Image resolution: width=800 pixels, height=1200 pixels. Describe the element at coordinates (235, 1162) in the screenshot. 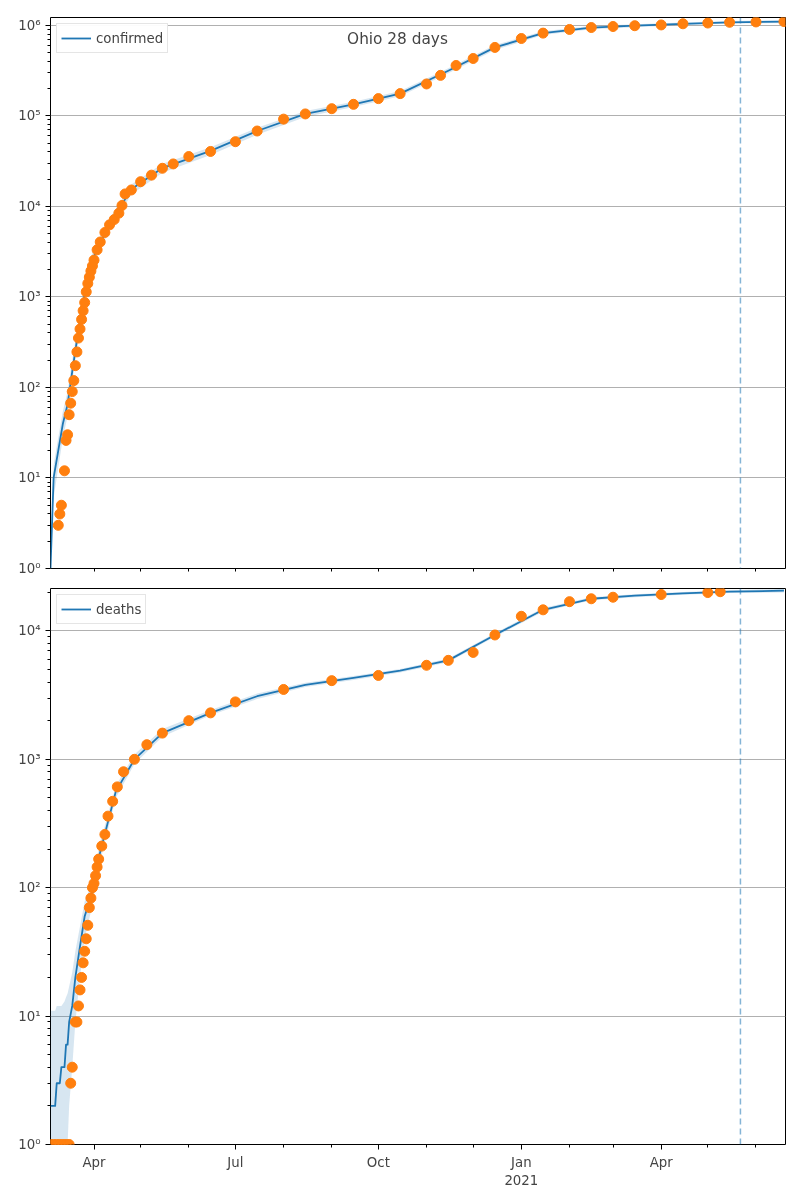

I see `x-tick-label: Jul` at that location.